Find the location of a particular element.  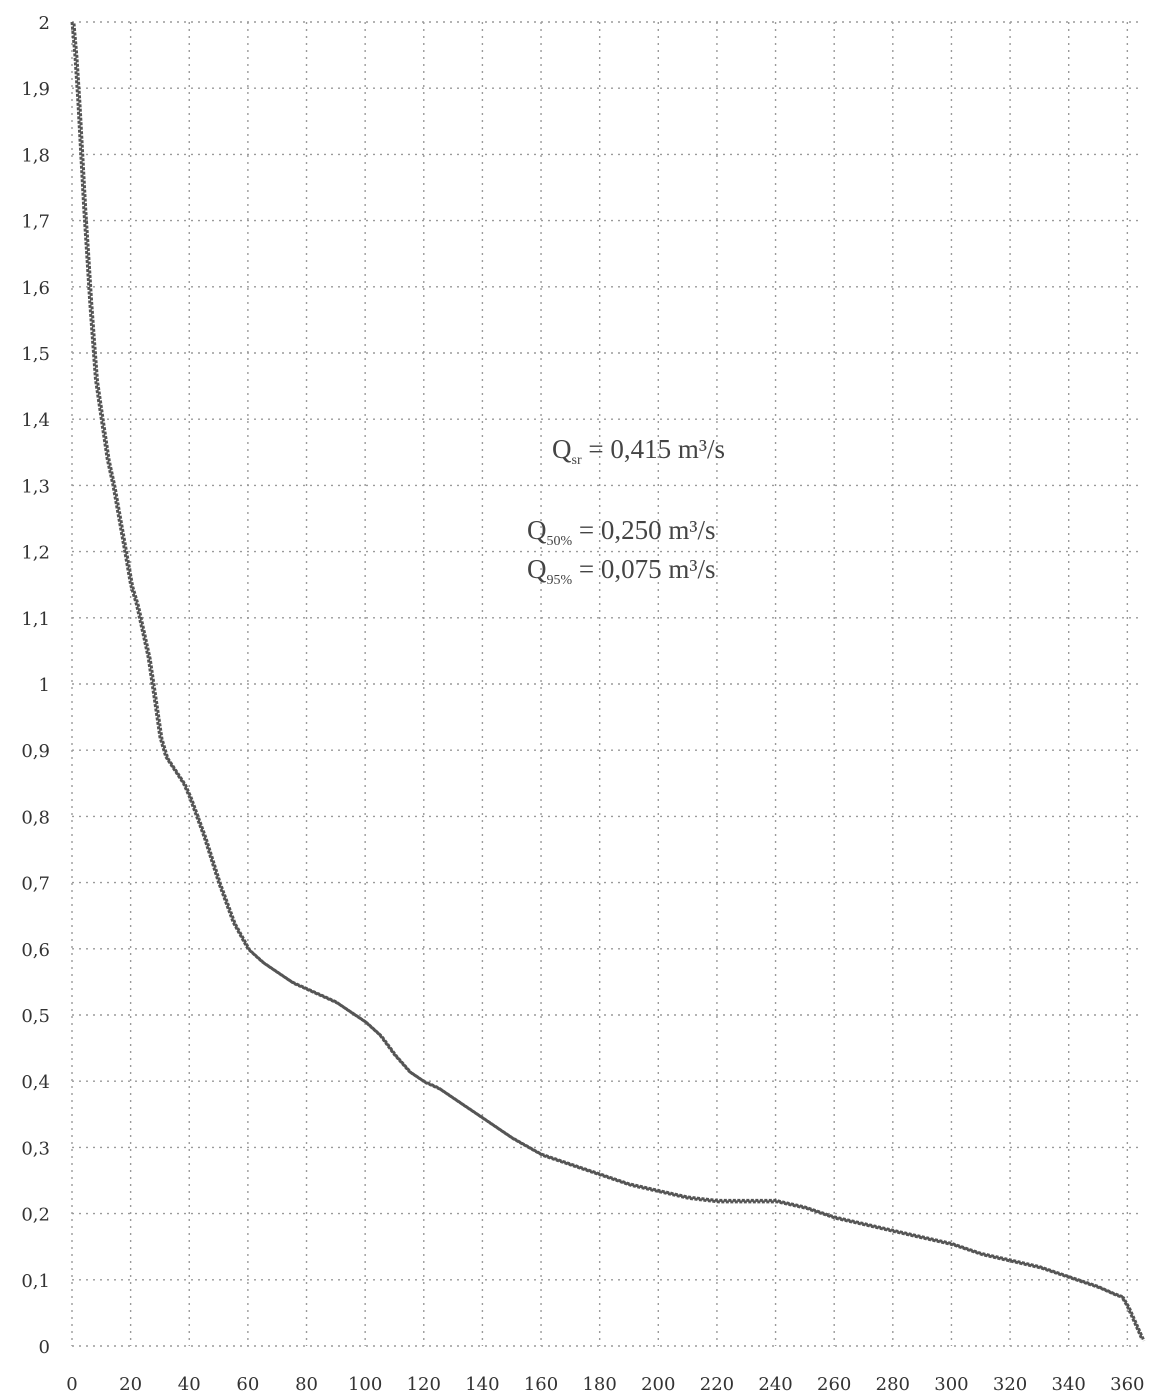

annotation-q95: Q95% = 0,075 m³/s is located at coordinates (621, 571).